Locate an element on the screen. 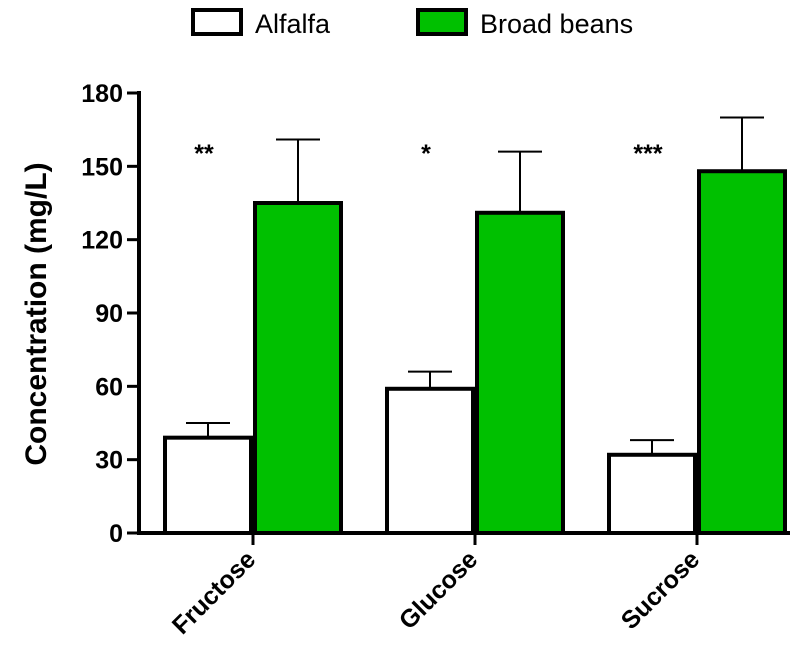 Image resolution: width=803 pixels, height=661 pixels. bar-broad-beans-sucrose is located at coordinates (742, 352).